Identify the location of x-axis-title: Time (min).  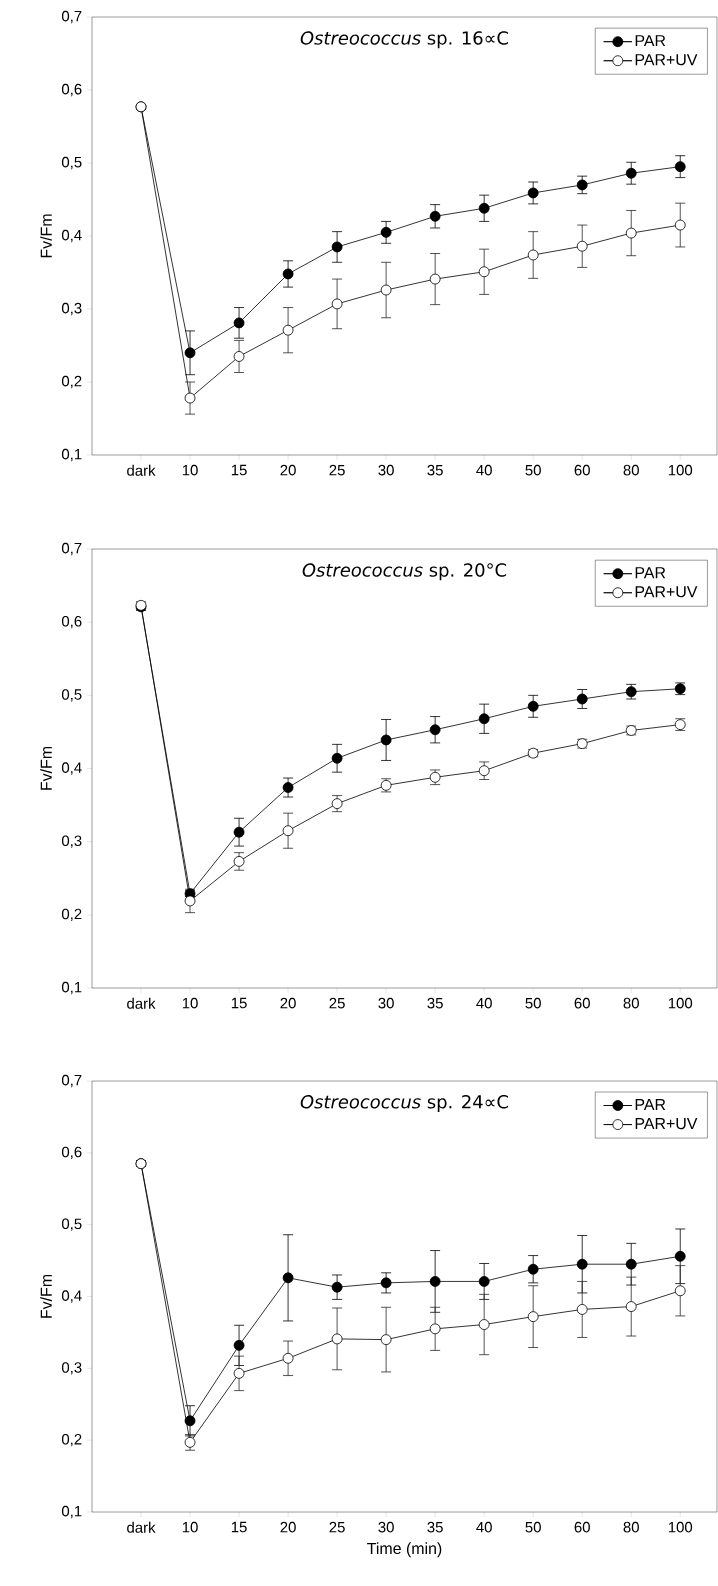
(404, 1550).